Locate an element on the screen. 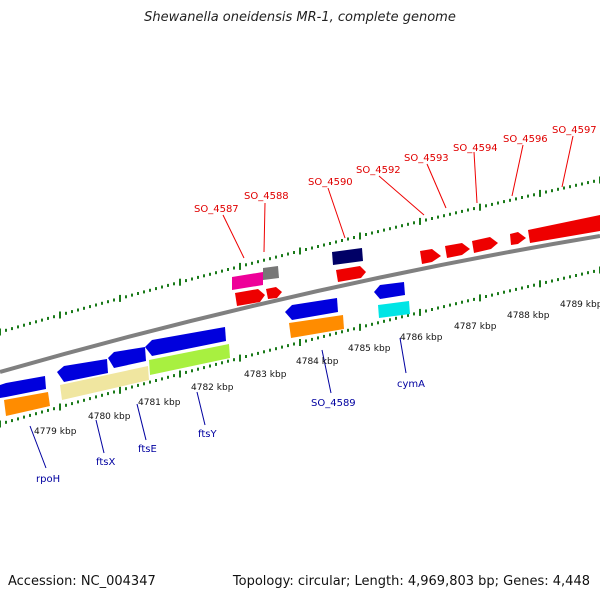  gene-label-ftsy: ftsY is located at coordinates (207, 434).